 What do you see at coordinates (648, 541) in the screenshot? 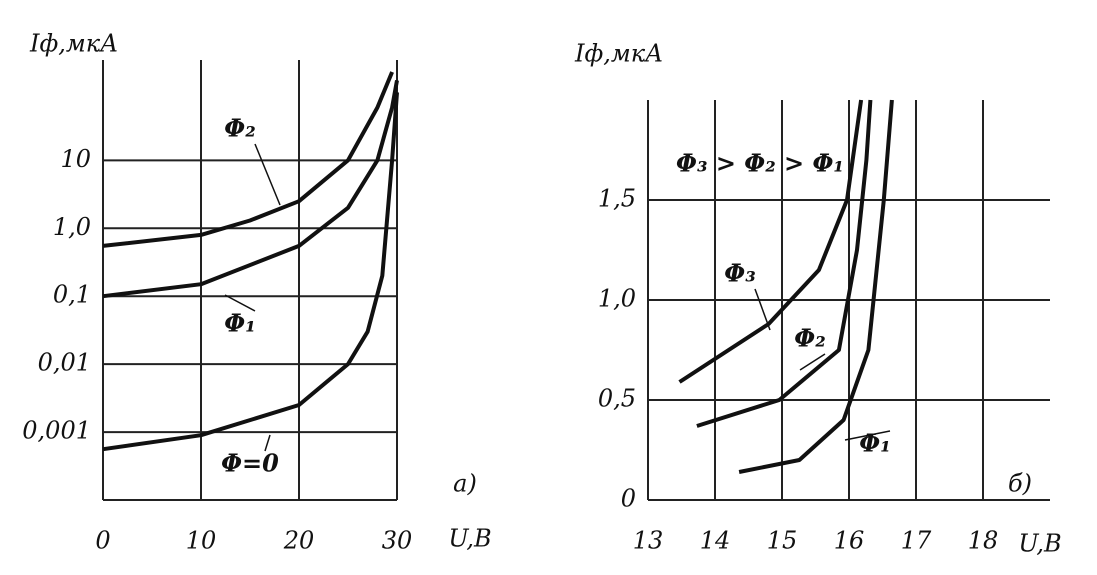
I see `x-tick-label: 13` at bounding box center [648, 541].